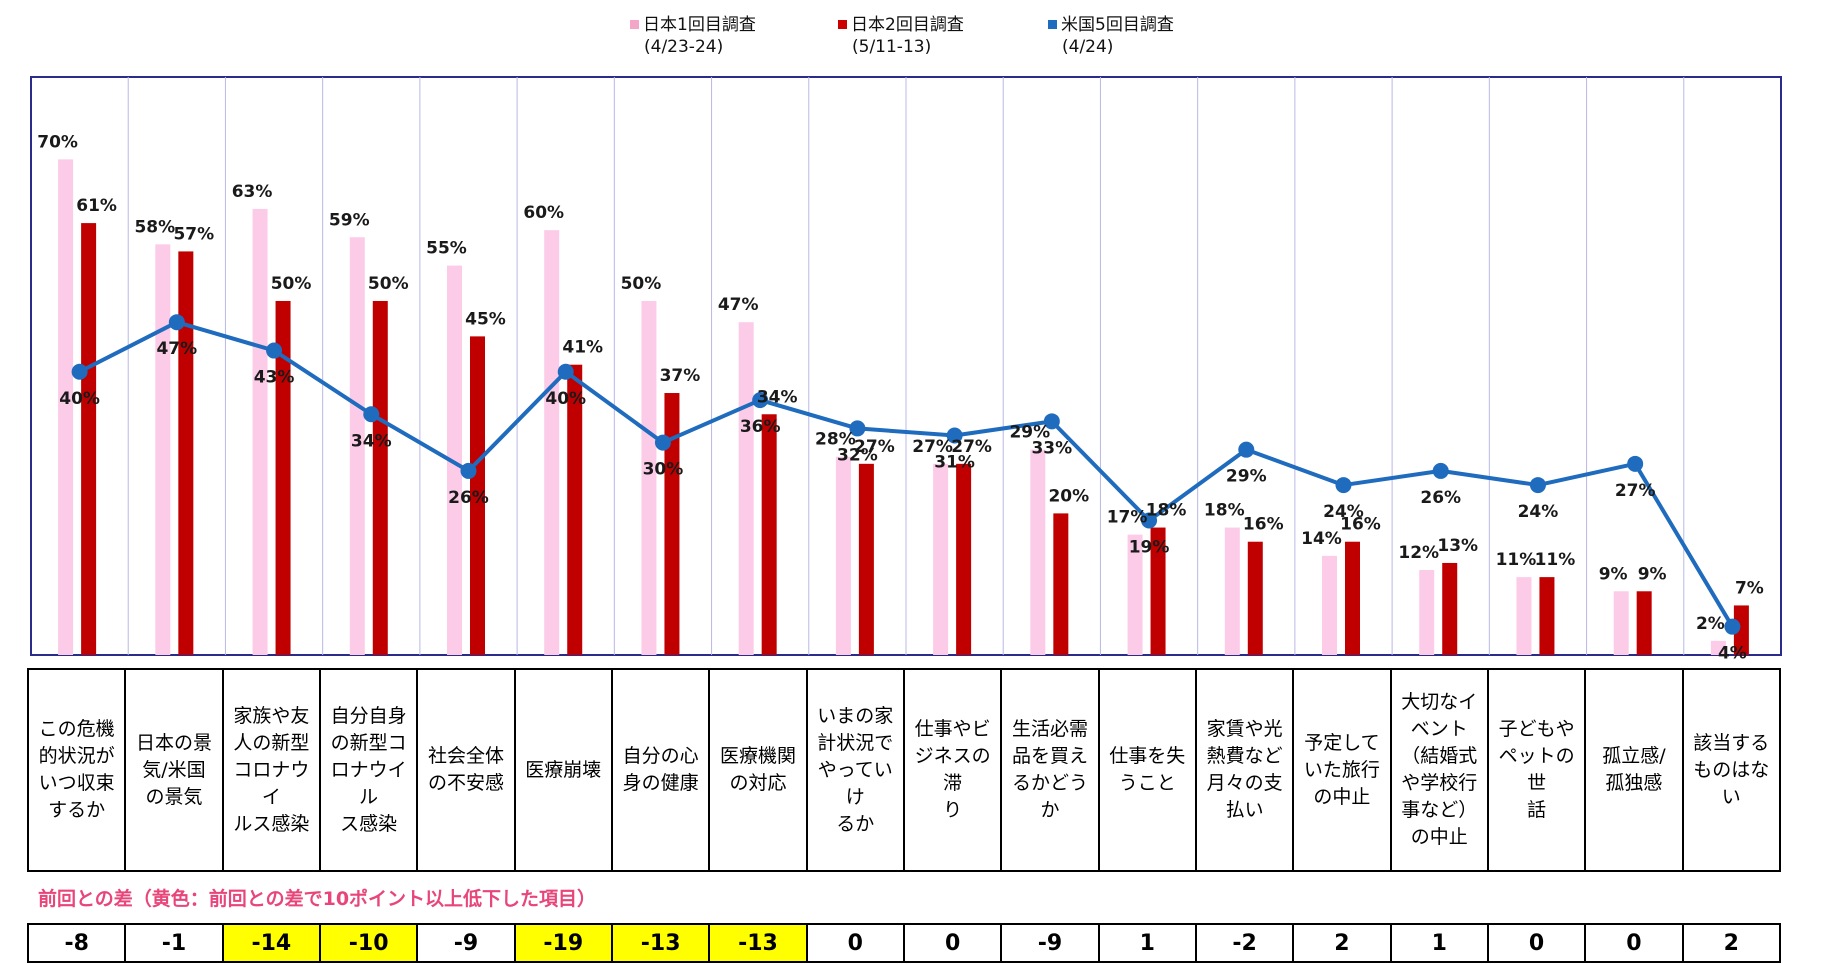  What do you see at coordinates (1147, 943) in the screenshot?
I see `diff-cell: 1` at bounding box center [1147, 943].